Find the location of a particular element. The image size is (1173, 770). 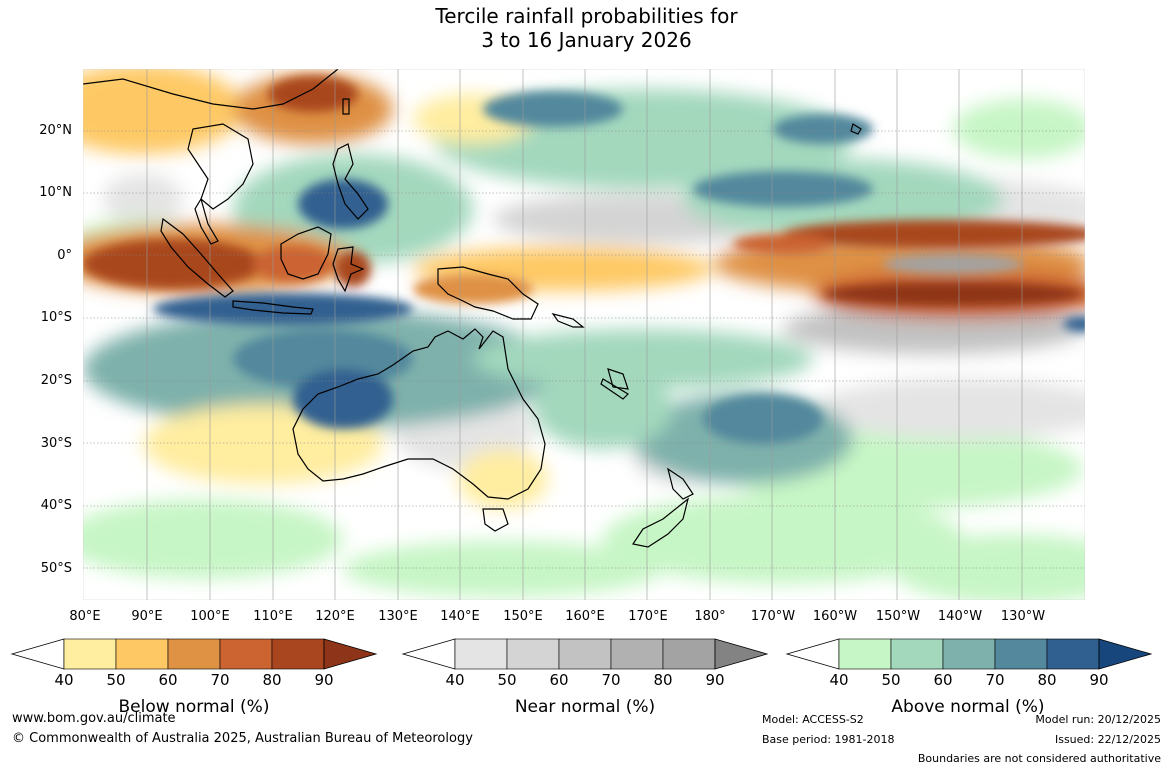

model-name: Model: ACCESS-S2 is located at coordinates (813, 719).